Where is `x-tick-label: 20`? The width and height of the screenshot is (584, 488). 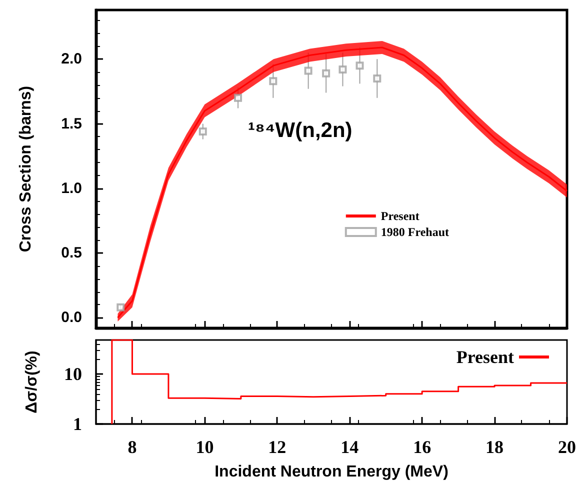
x-tick-label: 20 is located at coordinates (567, 447).